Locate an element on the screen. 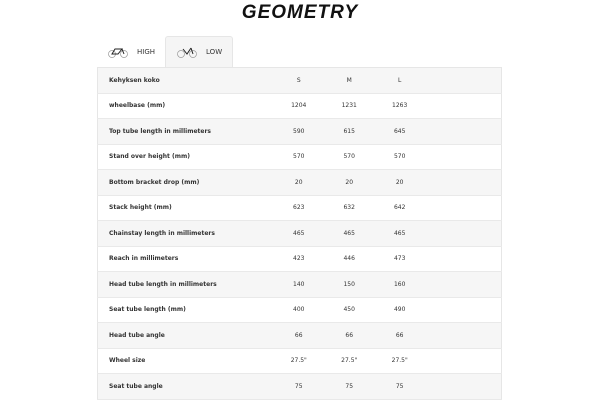 The image size is (600, 400). row-label: Seat tube length (mm) is located at coordinates (185, 310).